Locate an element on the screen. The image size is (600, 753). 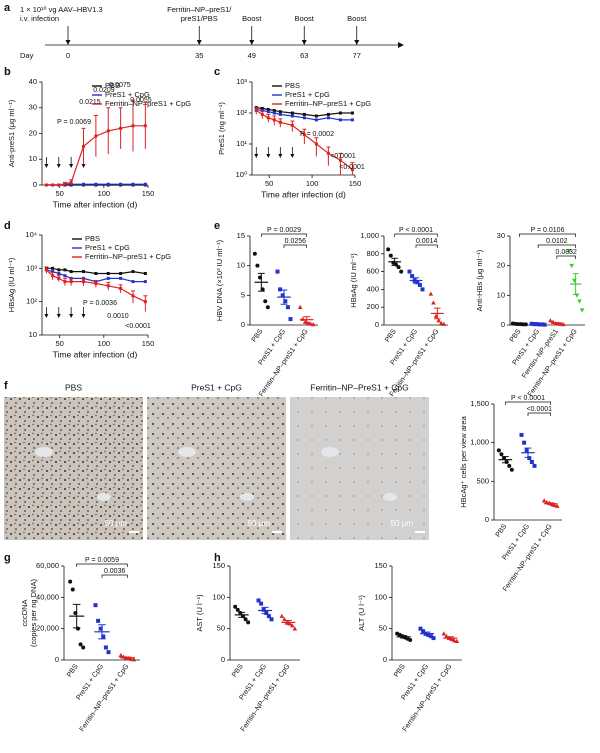
y-axis-label: Anti-preS1 (μg ml⁻¹) is located at coordinates (11, 133).